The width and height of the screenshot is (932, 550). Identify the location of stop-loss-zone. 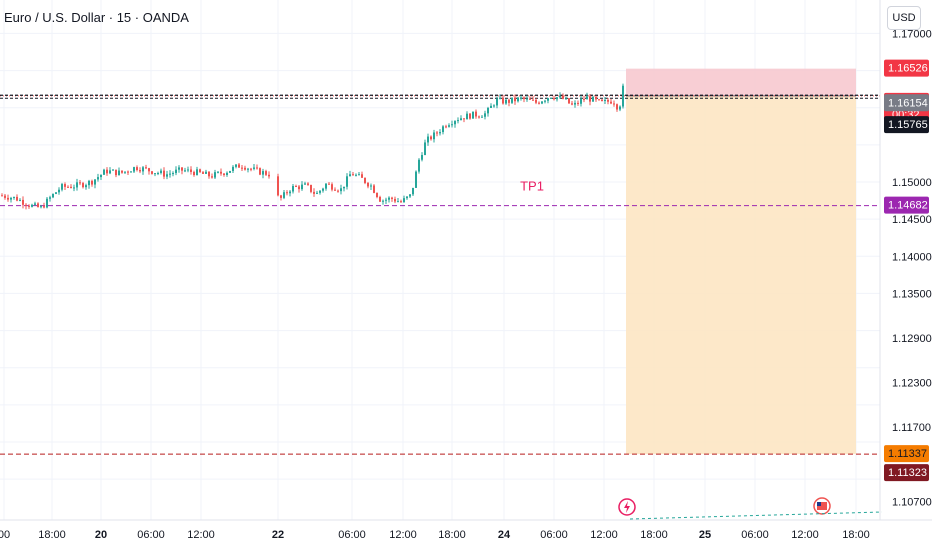
(741, 82).